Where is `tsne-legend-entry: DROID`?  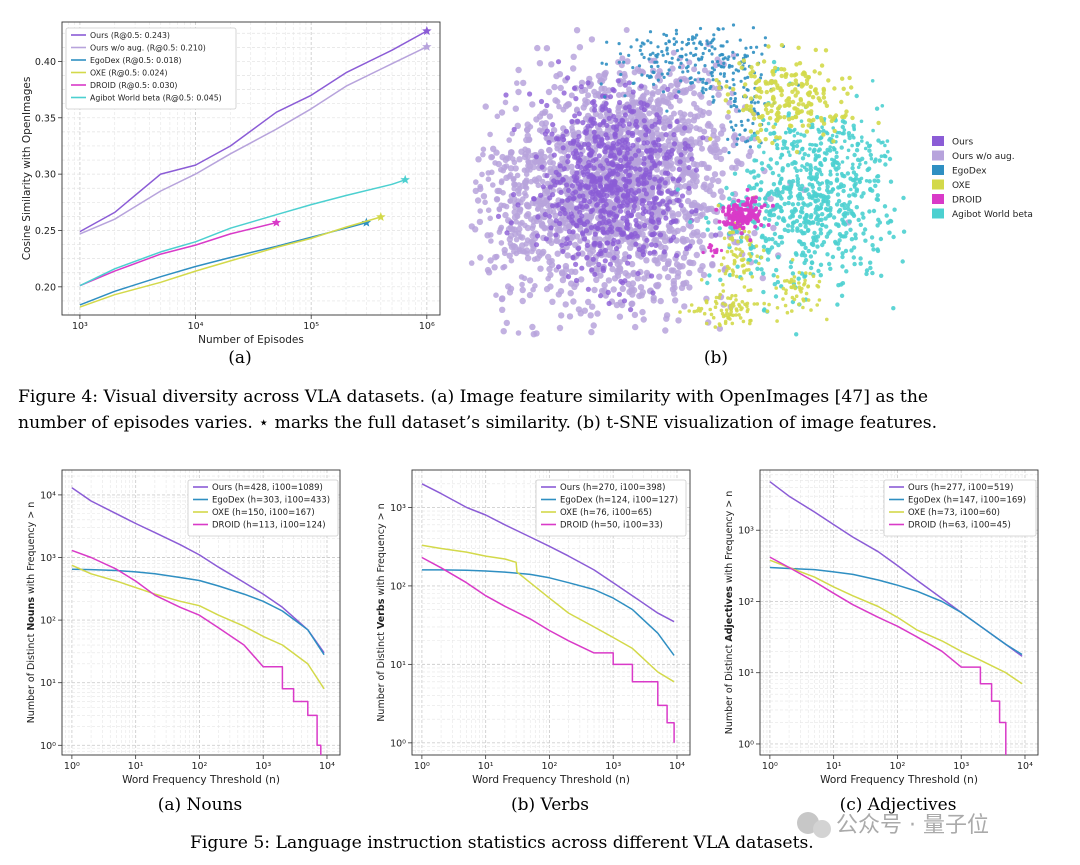 tsne-legend-entry: DROID is located at coordinates (967, 201).